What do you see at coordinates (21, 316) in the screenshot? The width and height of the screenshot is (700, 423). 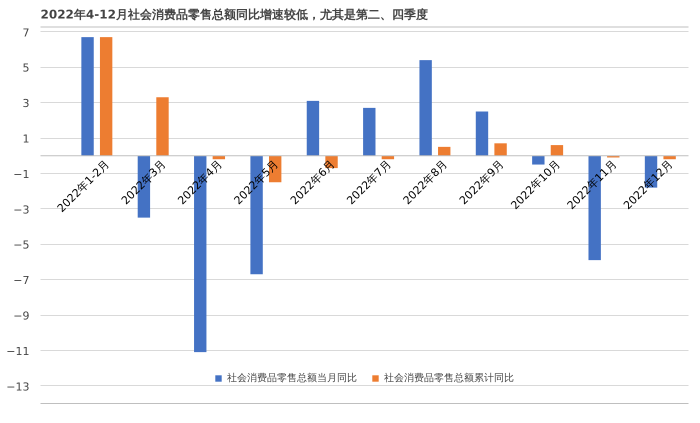 I see `y-tick-label: −9` at bounding box center [21, 316].